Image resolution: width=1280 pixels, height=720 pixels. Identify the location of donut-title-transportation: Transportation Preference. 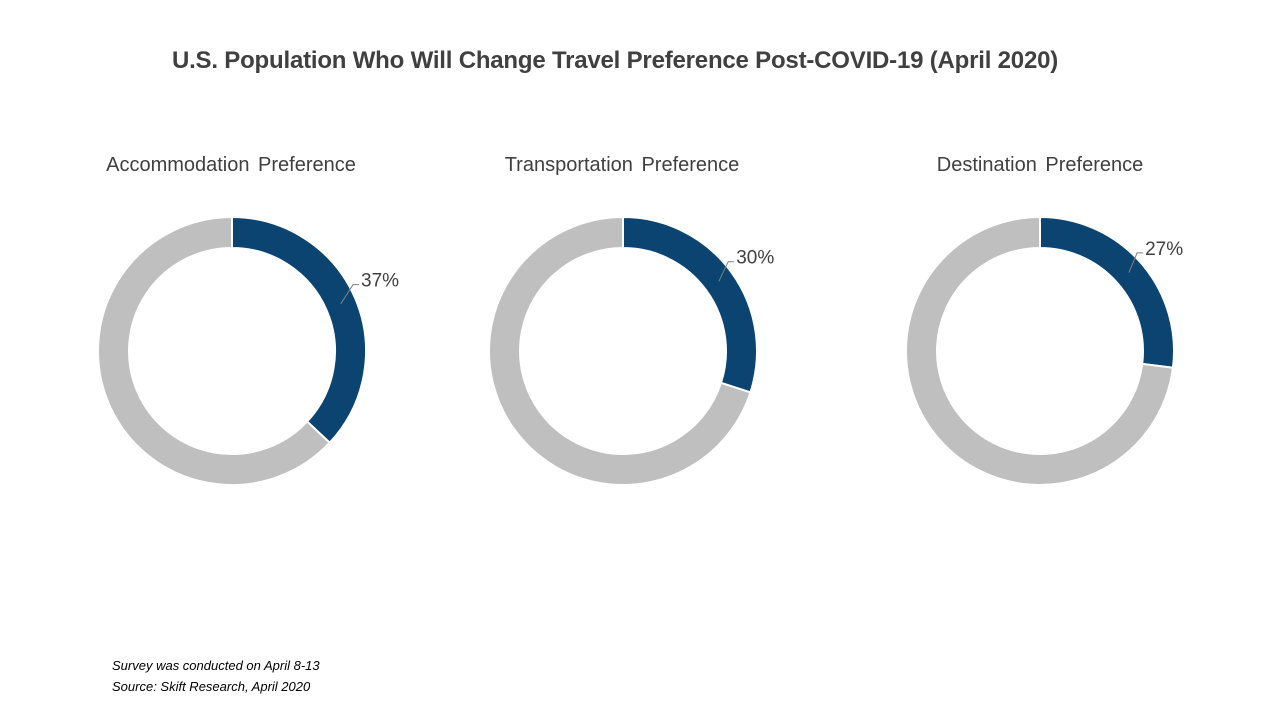
(622, 165).